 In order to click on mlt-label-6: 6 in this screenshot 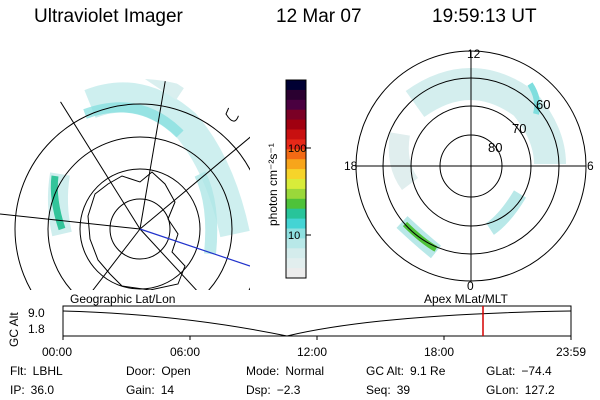, I will do `click(590, 166)`.